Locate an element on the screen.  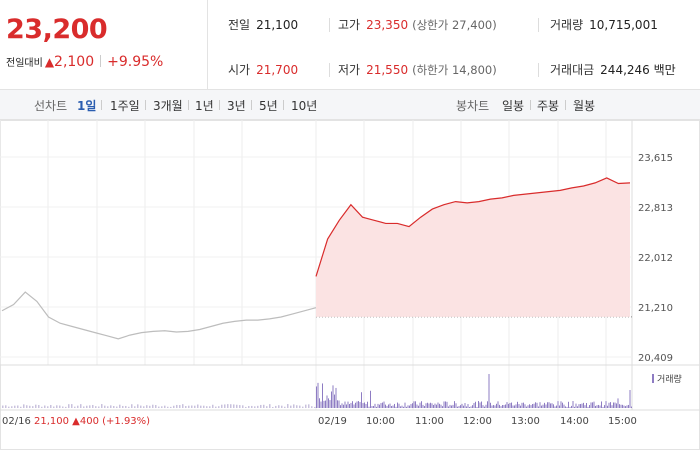
tab-3month: 3개월 is located at coordinates (168, 106).